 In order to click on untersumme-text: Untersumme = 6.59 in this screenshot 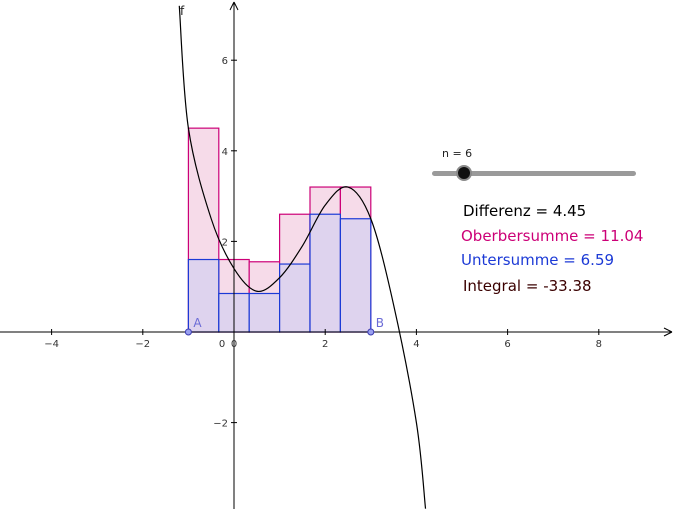, I will do `click(538, 260)`.